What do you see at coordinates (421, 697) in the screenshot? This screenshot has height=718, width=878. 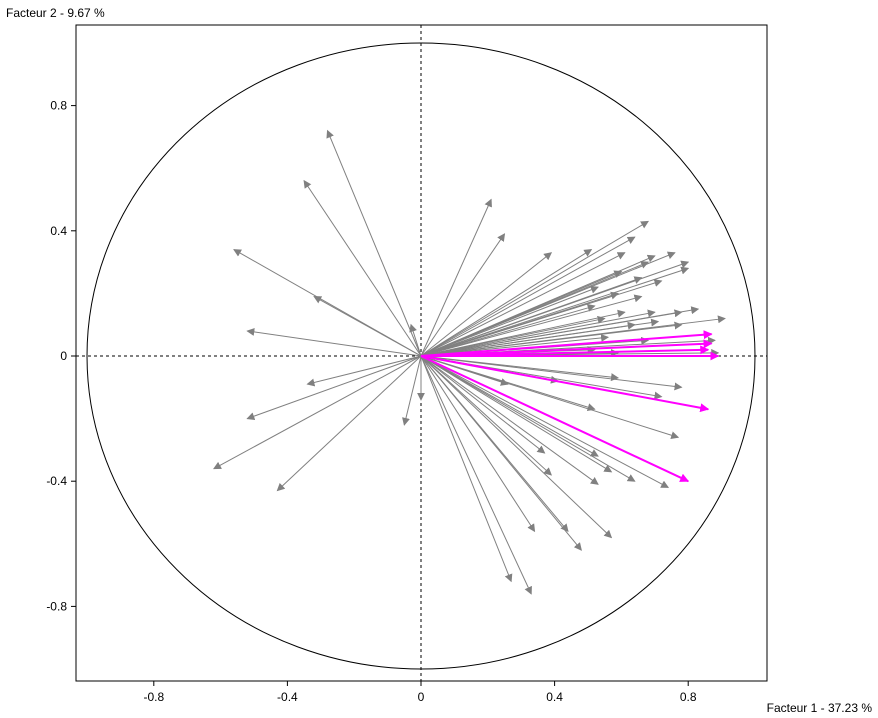 I see `x-tick-label: 0` at bounding box center [421, 697].